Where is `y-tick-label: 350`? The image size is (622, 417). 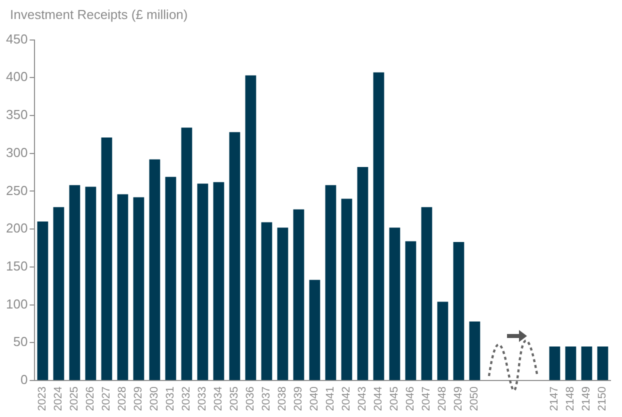 y-tick-label: 350 is located at coordinates (17, 114).